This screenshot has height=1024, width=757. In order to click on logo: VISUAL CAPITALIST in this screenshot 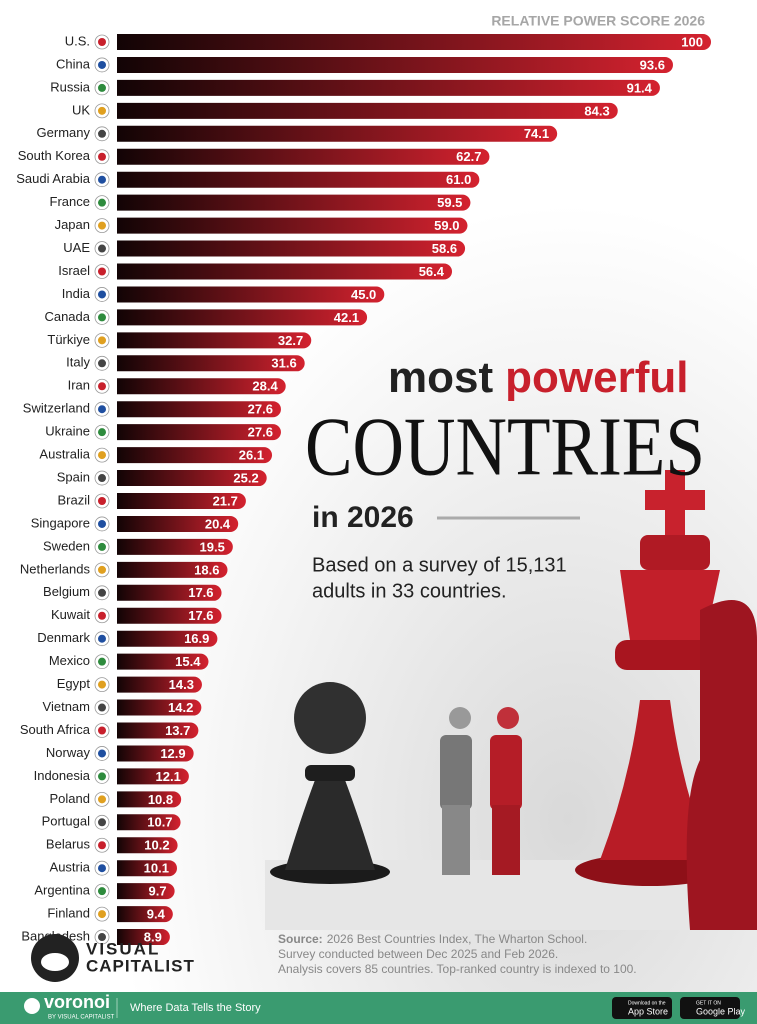, I will do `click(113, 958)`.